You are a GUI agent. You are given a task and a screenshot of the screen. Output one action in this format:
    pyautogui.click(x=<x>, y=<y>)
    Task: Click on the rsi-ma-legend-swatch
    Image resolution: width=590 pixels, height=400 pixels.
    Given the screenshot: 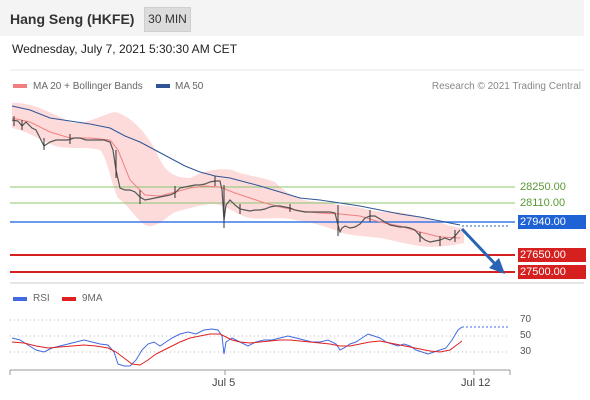 What is the action you would take?
    pyautogui.click(x=69, y=299)
    